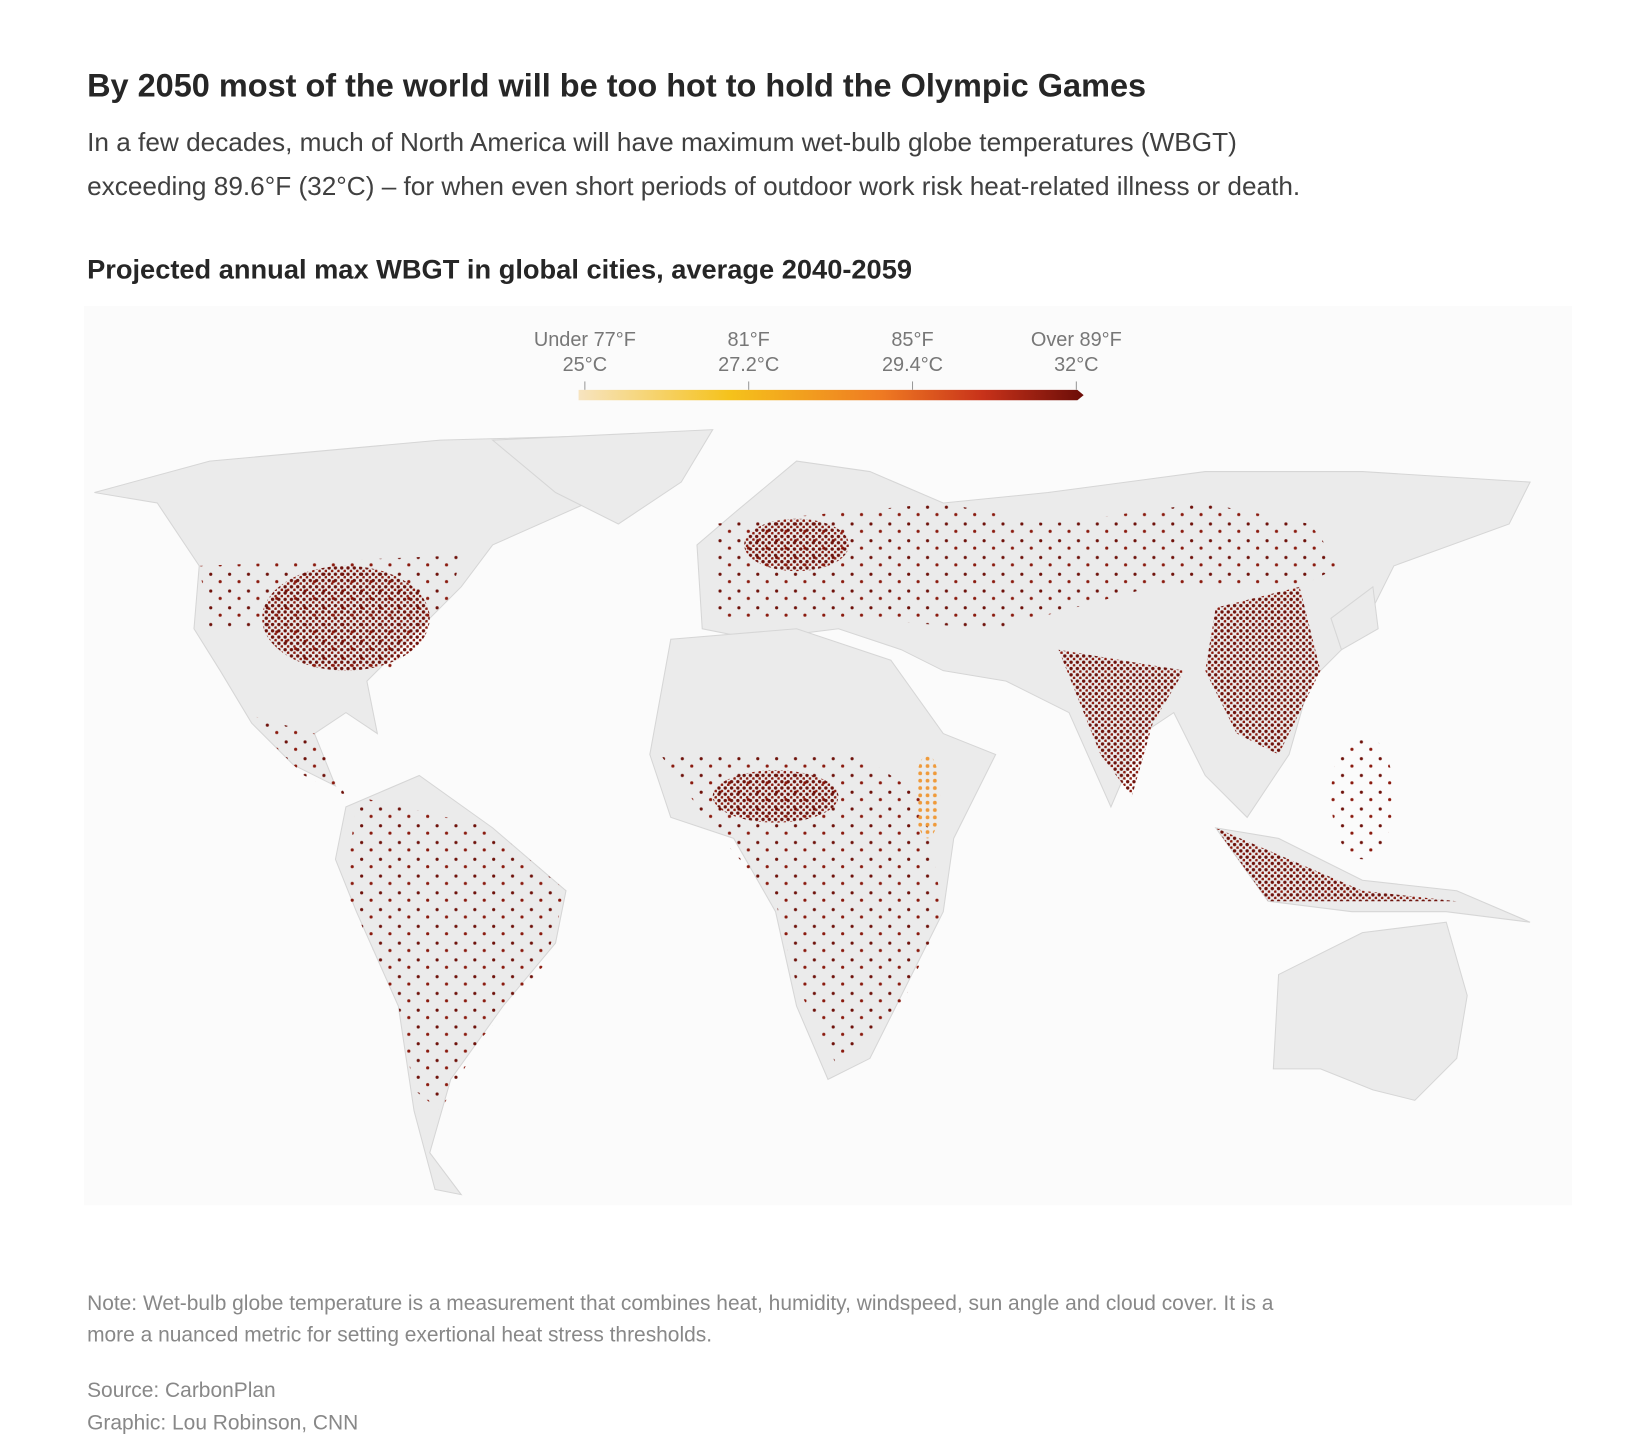  I want to click on color-ramp, so click(831, 395).